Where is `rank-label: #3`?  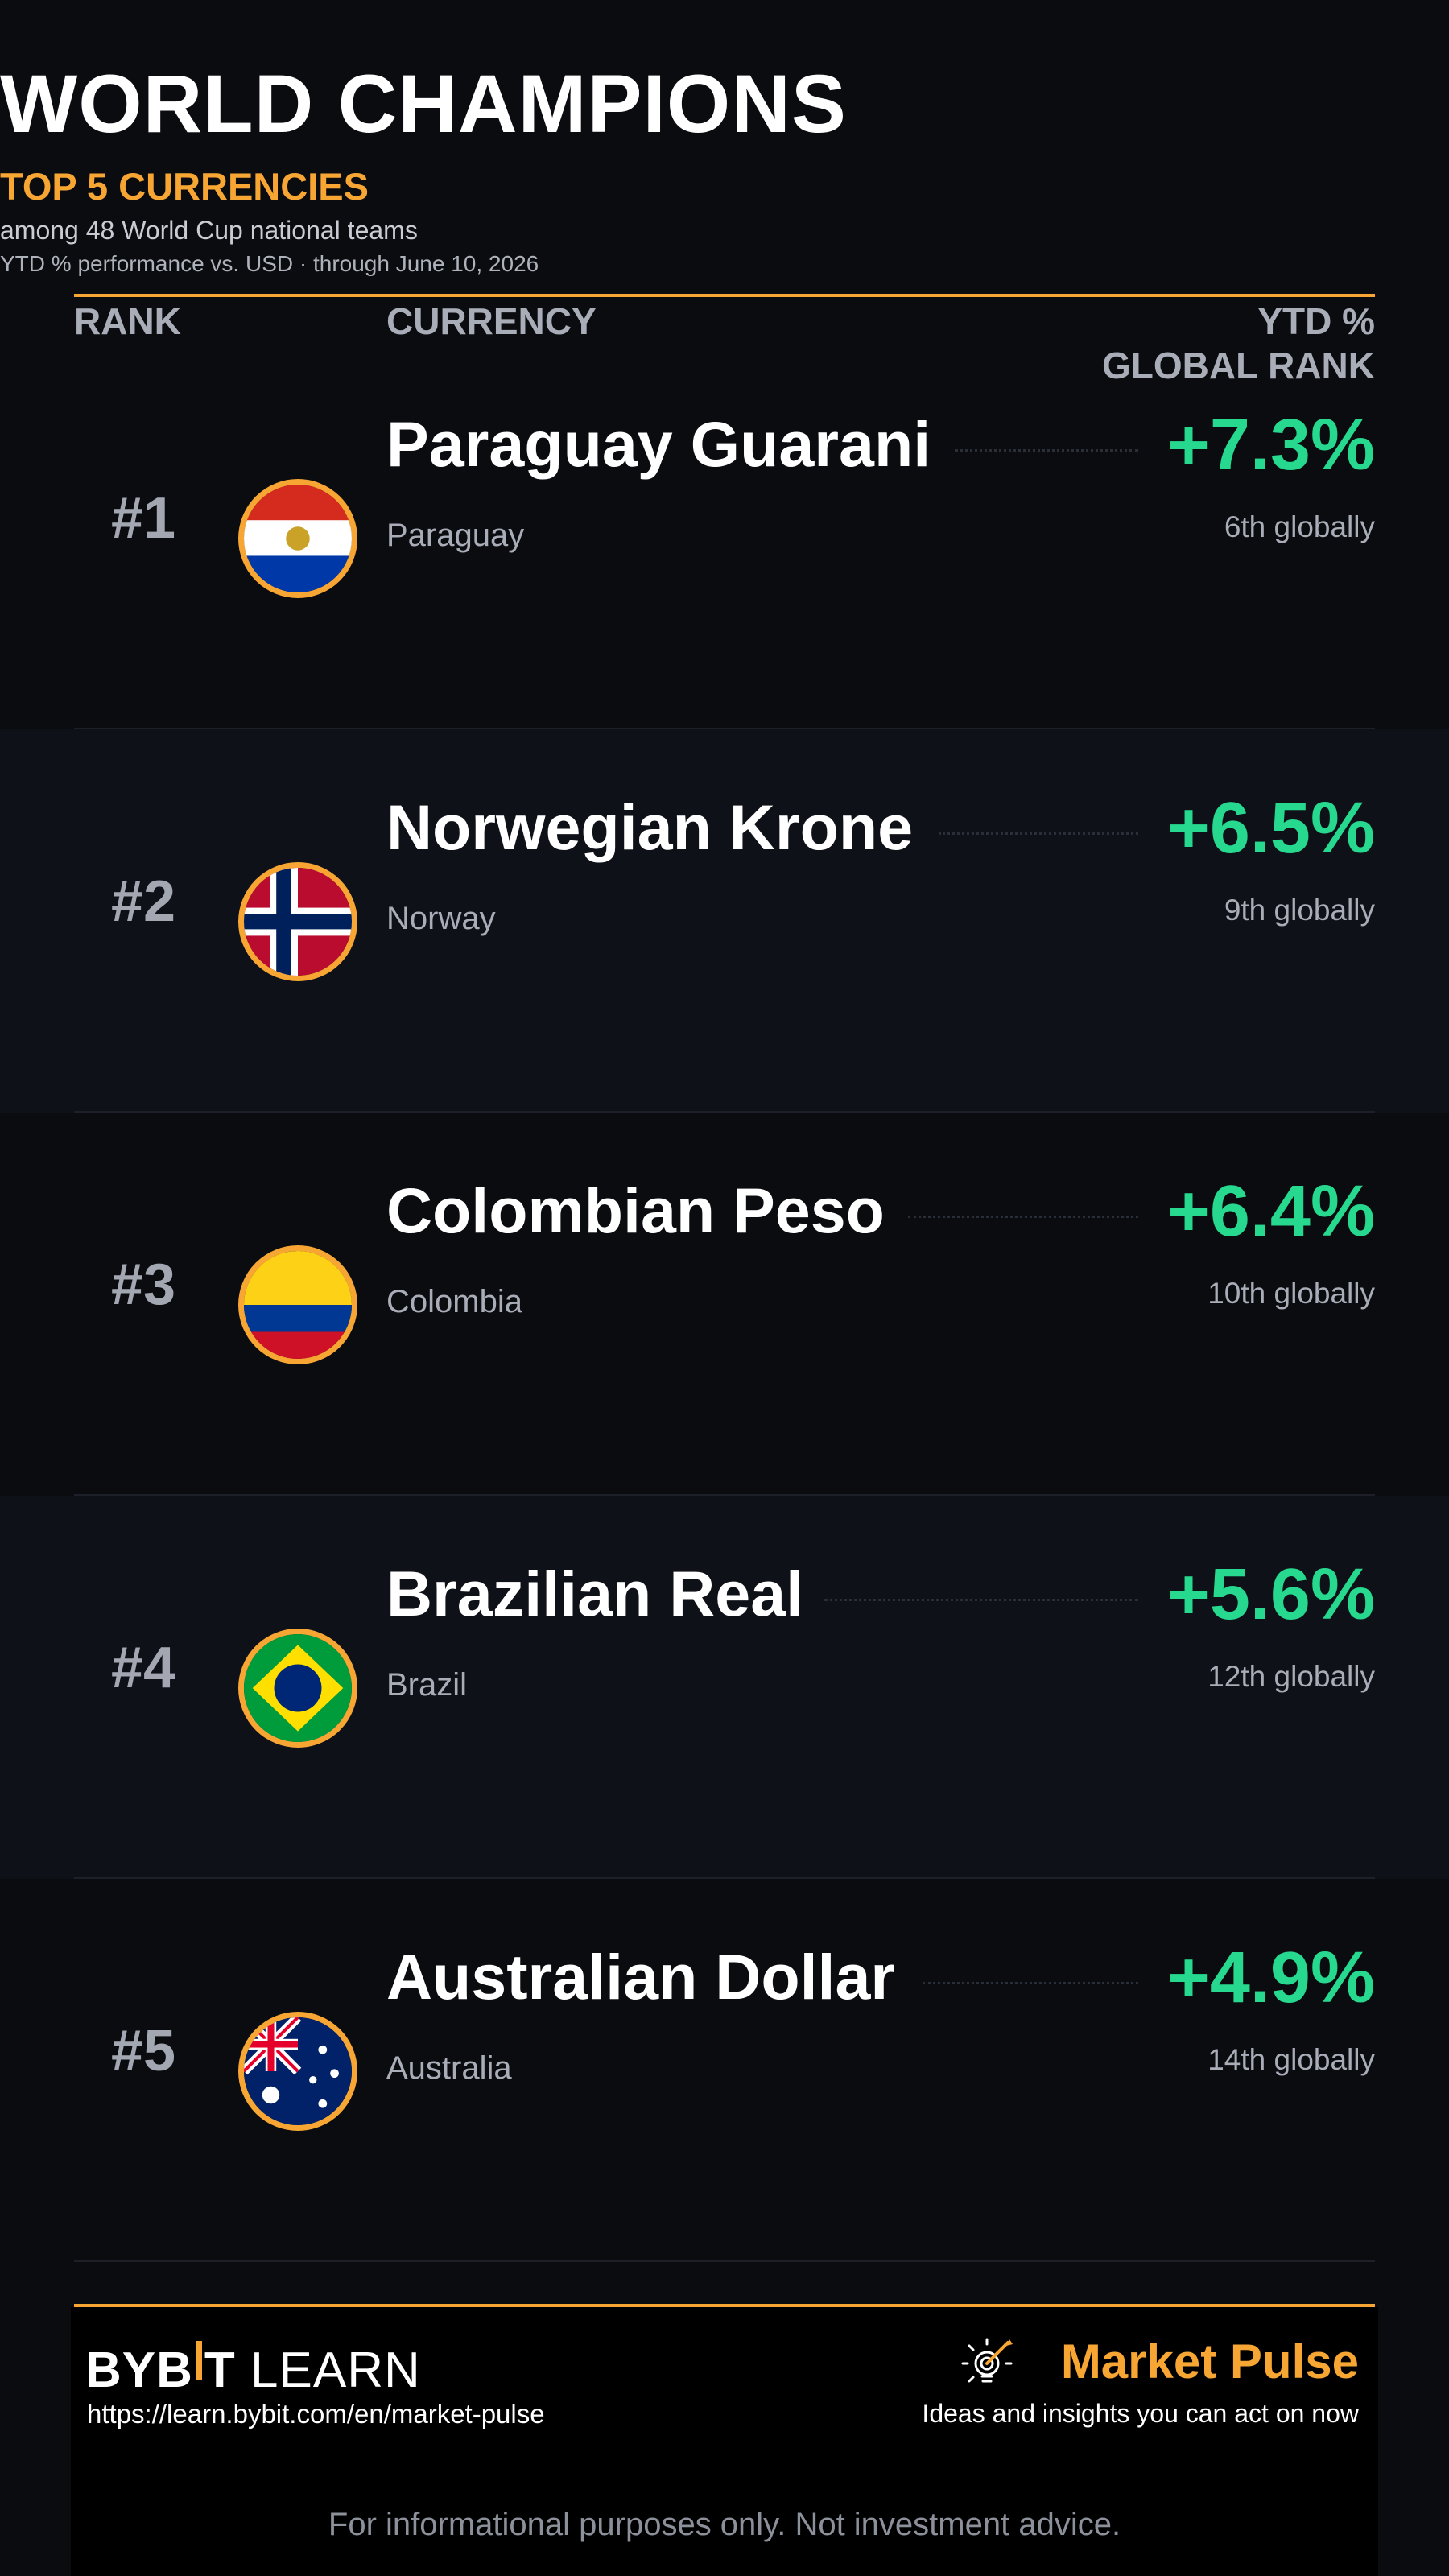
rank-label: #3 is located at coordinates (143, 1285).